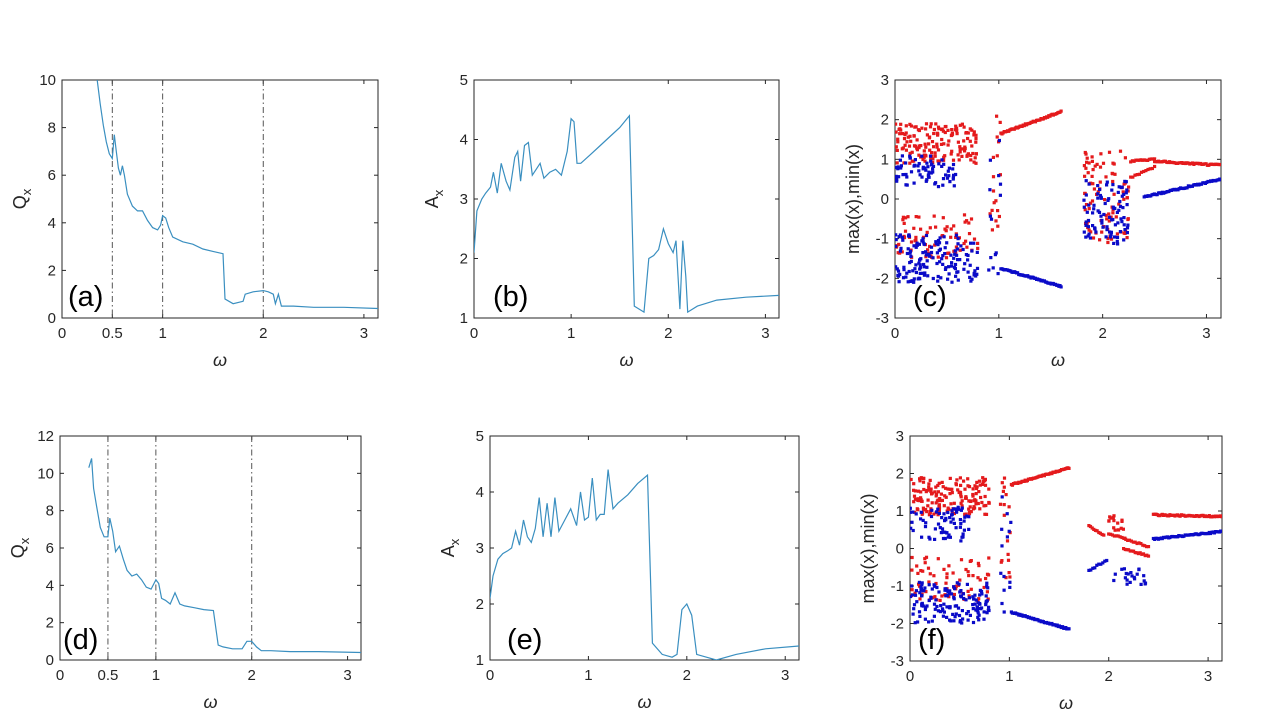  Describe the element at coordinates (60, 675) in the screenshot. I see `x-tick-label: 0` at that location.